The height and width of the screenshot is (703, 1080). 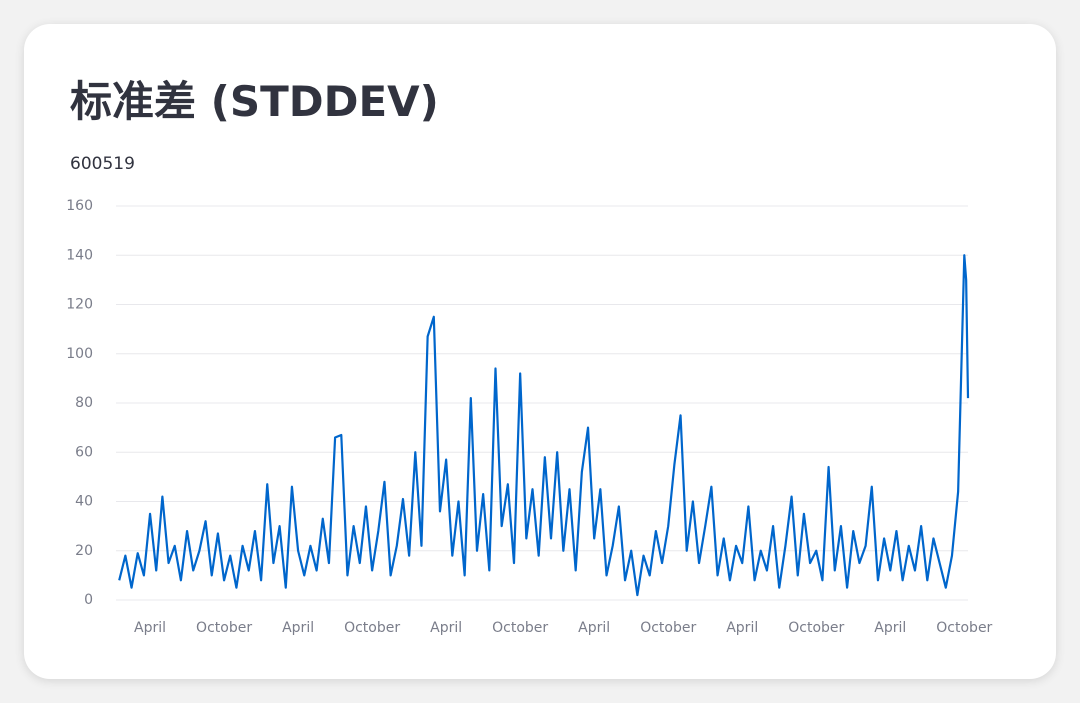 What do you see at coordinates (84, 452) in the screenshot?
I see `y-tick-label: 60` at bounding box center [84, 452].